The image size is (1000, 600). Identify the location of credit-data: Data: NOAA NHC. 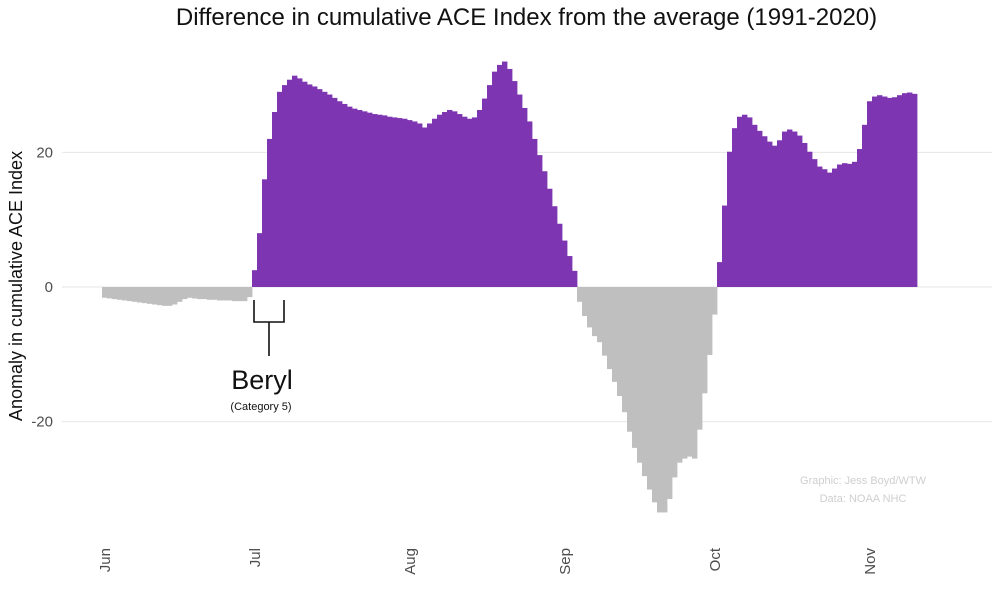
(863, 499).